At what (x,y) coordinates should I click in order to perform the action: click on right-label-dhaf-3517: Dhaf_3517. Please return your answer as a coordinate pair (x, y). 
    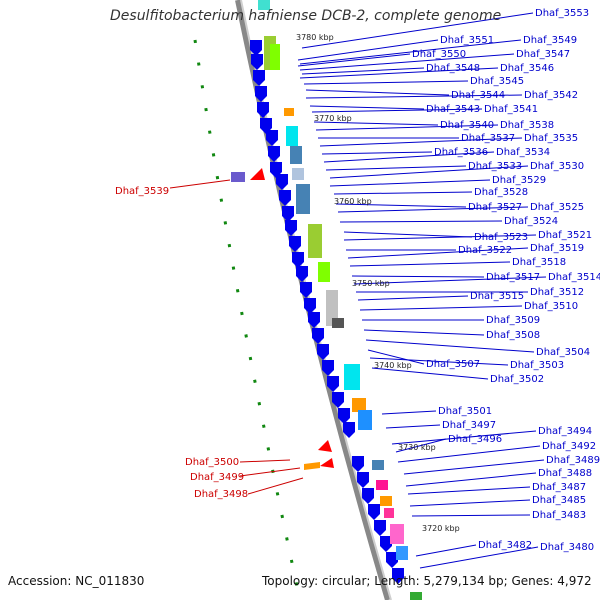
    Looking at the image, I should click on (513, 277).